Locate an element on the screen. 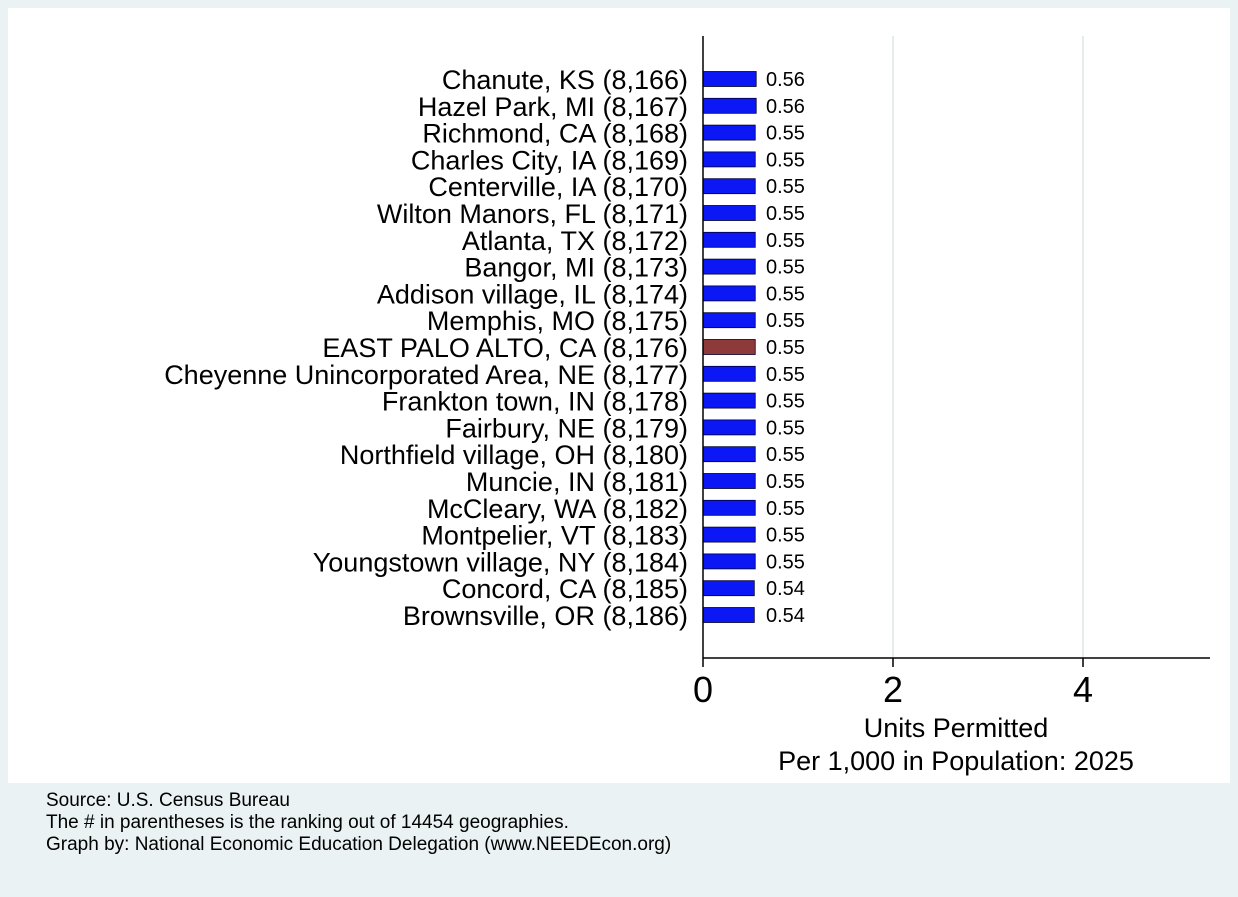 The height and width of the screenshot is (897, 1238). x-tick-label-1: 2 is located at coordinates (893, 689).